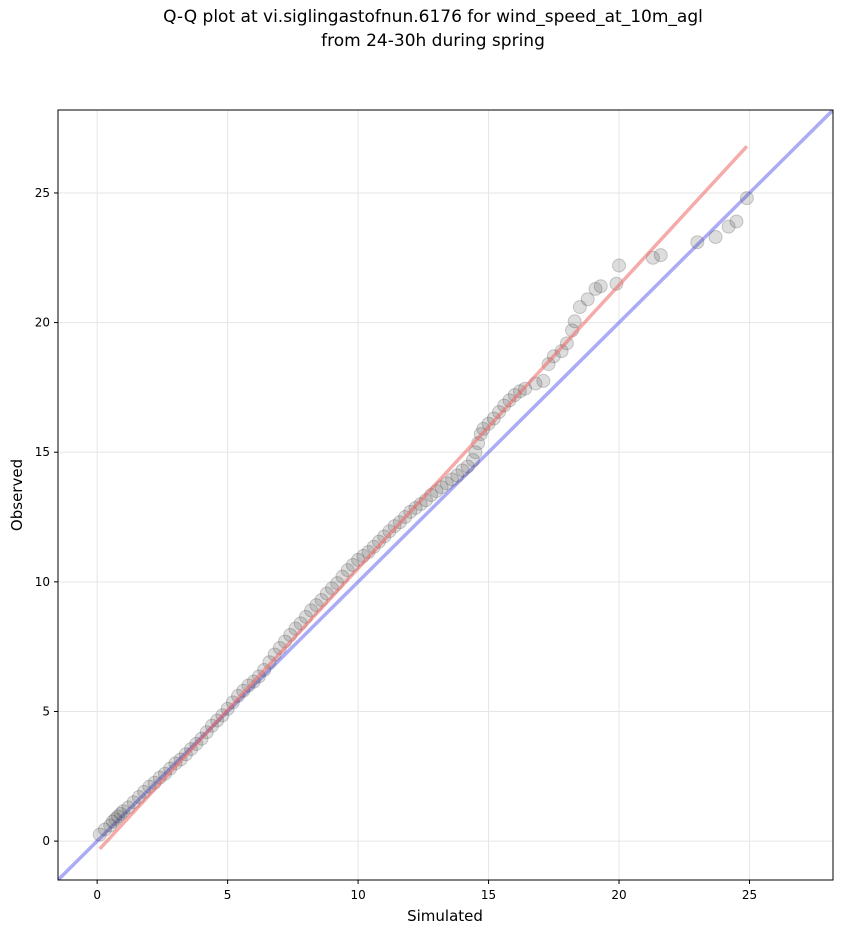 The height and width of the screenshot is (934, 843). What do you see at coordinates (46, 517) in the screenshot?
I see `y-axis-ticks: 0 5 10 15 20 25` at bounding box center [46, 517].